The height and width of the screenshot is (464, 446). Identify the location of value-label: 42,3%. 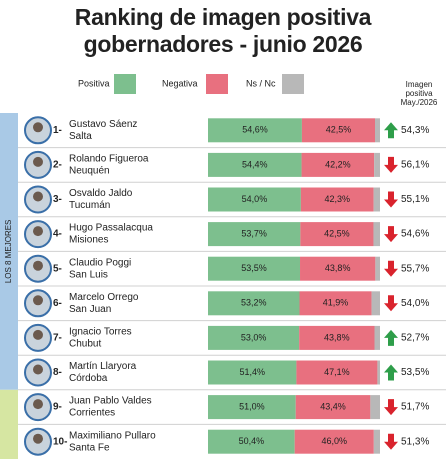
(337, 199).